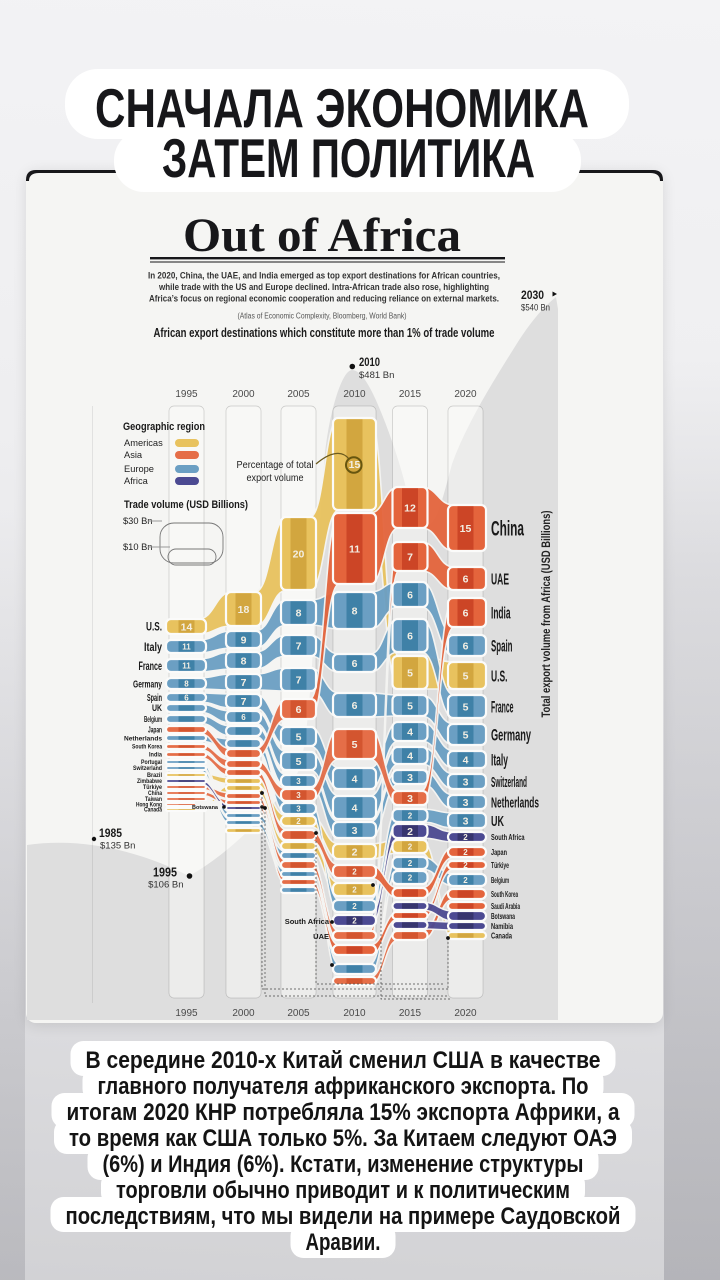 This screenshot has width=720, height=1280. Describe the element at coordinates (243, 394) in the screenshot. I see `svg-text: 2000` at that location.